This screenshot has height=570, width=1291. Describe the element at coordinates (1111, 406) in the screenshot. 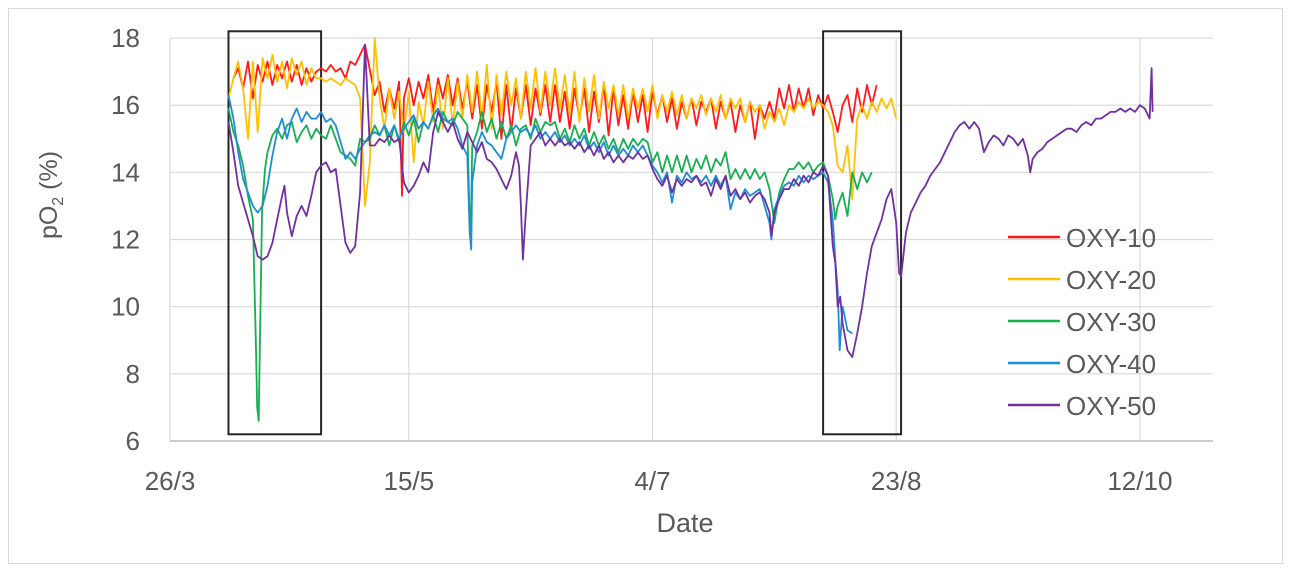

I see `legend-label: OXY-50` at that location.